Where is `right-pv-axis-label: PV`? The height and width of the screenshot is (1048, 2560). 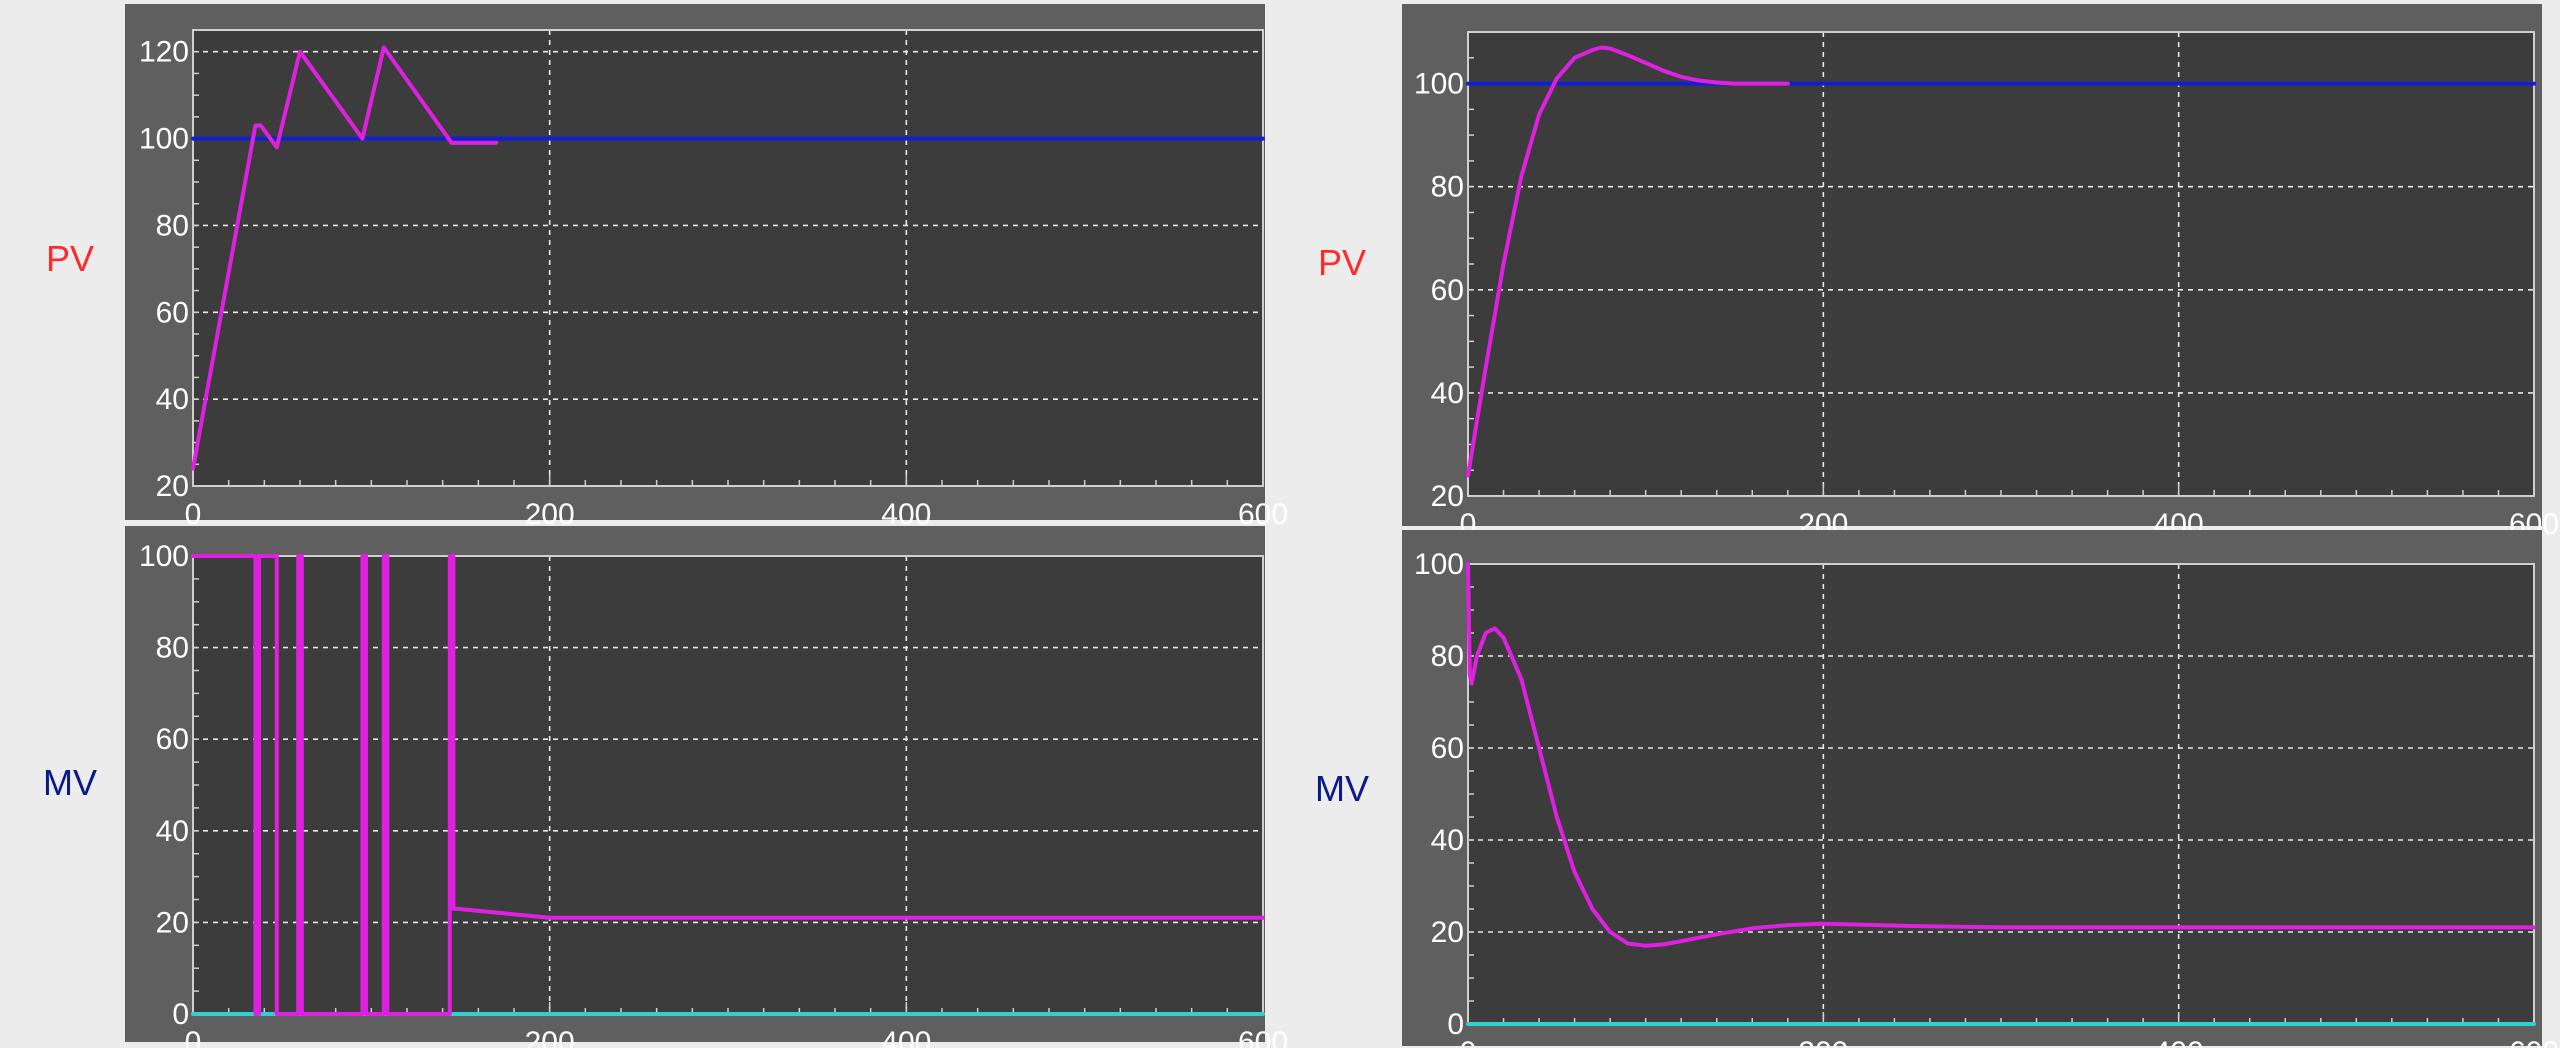
right-pv-axis-label: PV is located at coordinates (1342, 262).